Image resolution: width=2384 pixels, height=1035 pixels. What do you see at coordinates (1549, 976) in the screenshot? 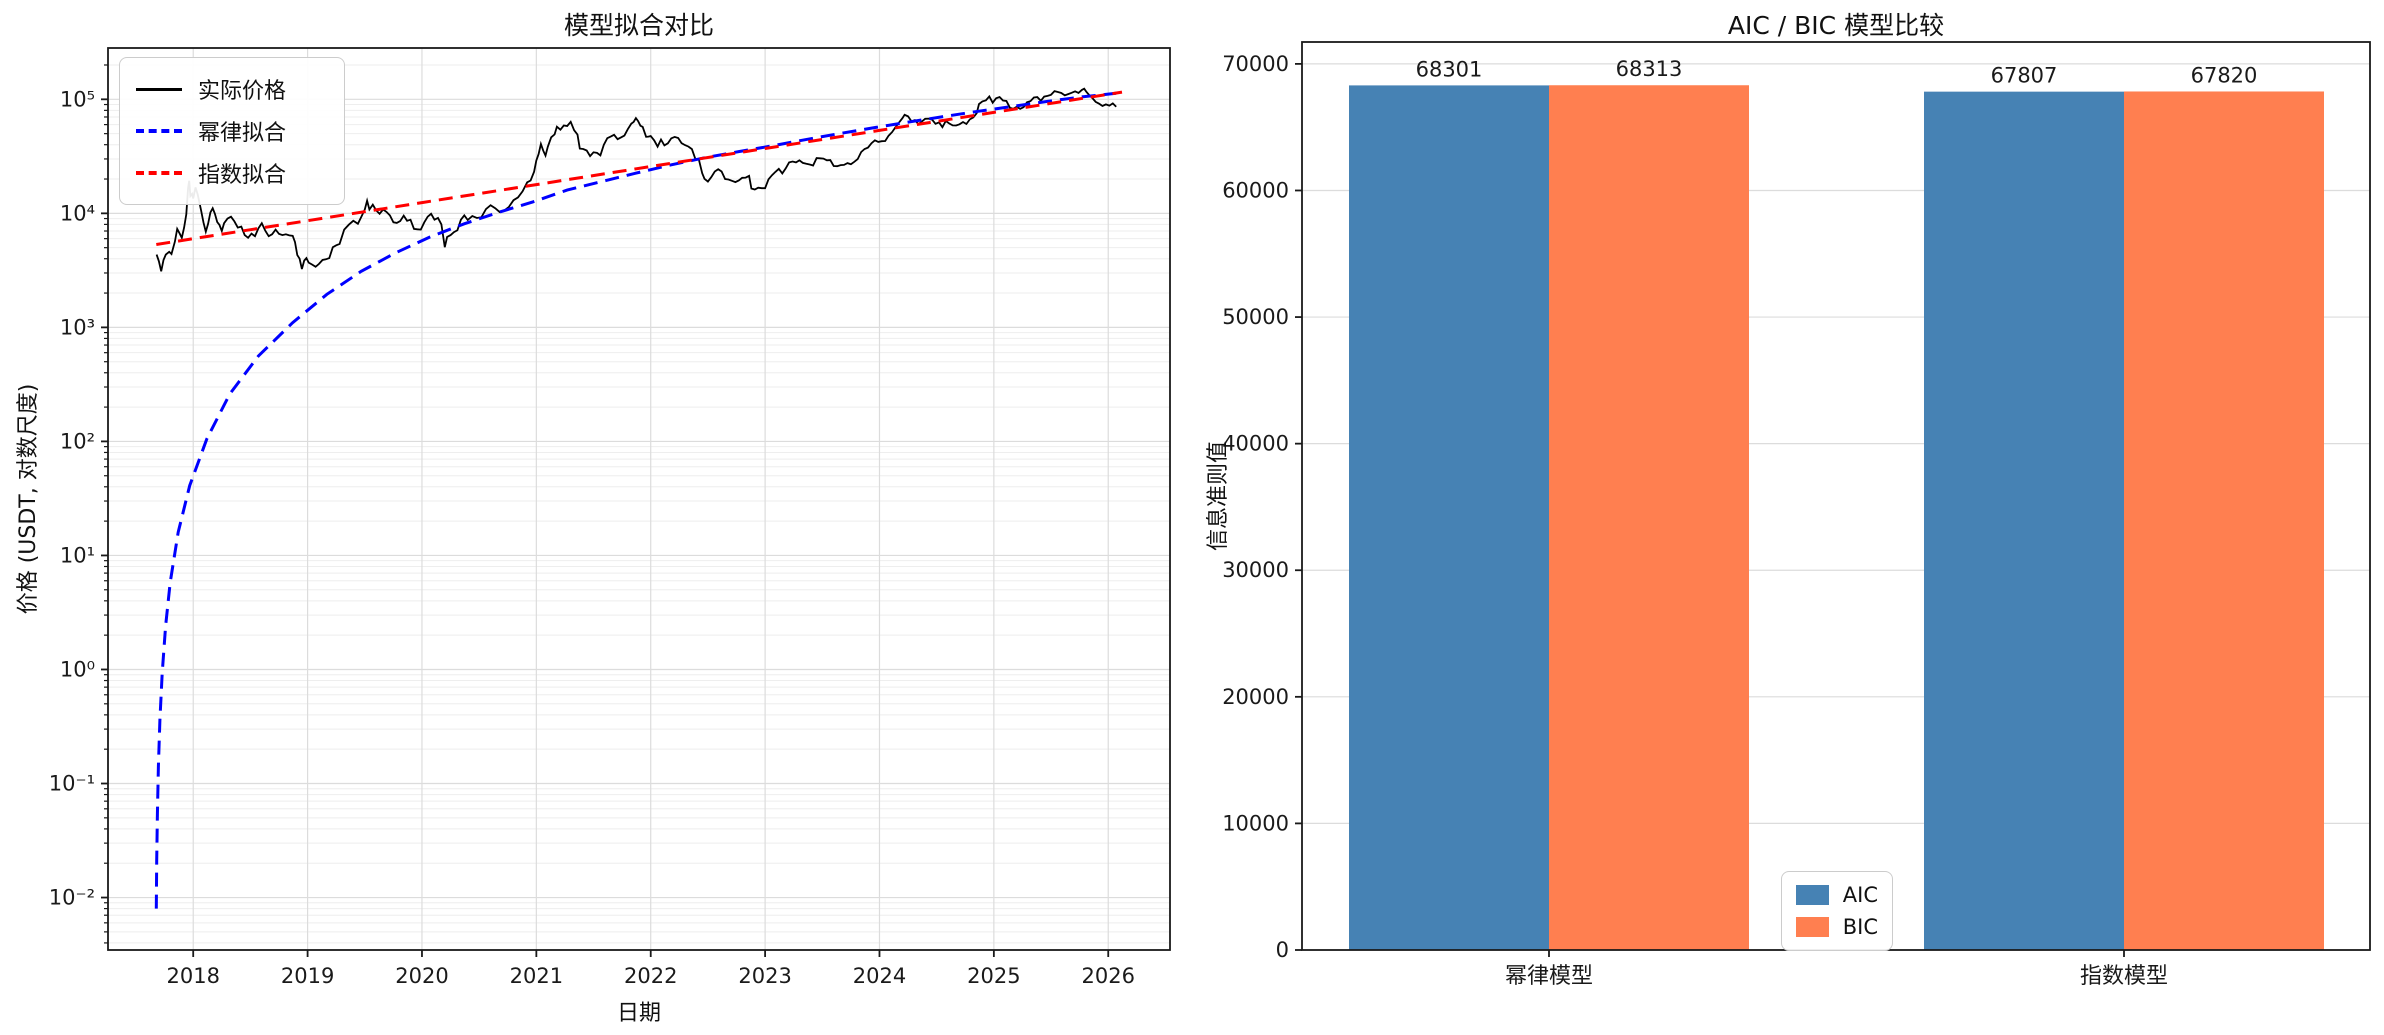
I see `x-tick-label: 幂律模型` at bounding box center [1549, 976].